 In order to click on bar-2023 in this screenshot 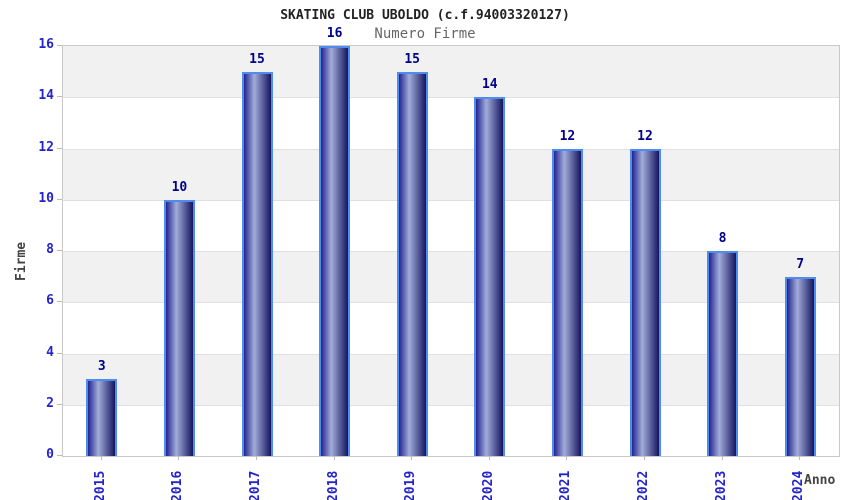, I will do `click(723, 353)`.